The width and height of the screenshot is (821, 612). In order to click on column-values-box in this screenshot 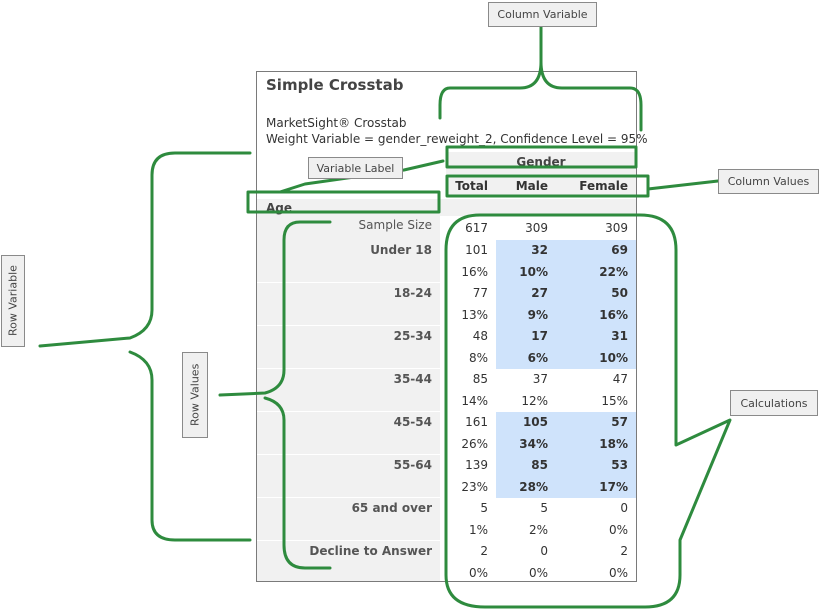, I will do `click(547, 186)`.